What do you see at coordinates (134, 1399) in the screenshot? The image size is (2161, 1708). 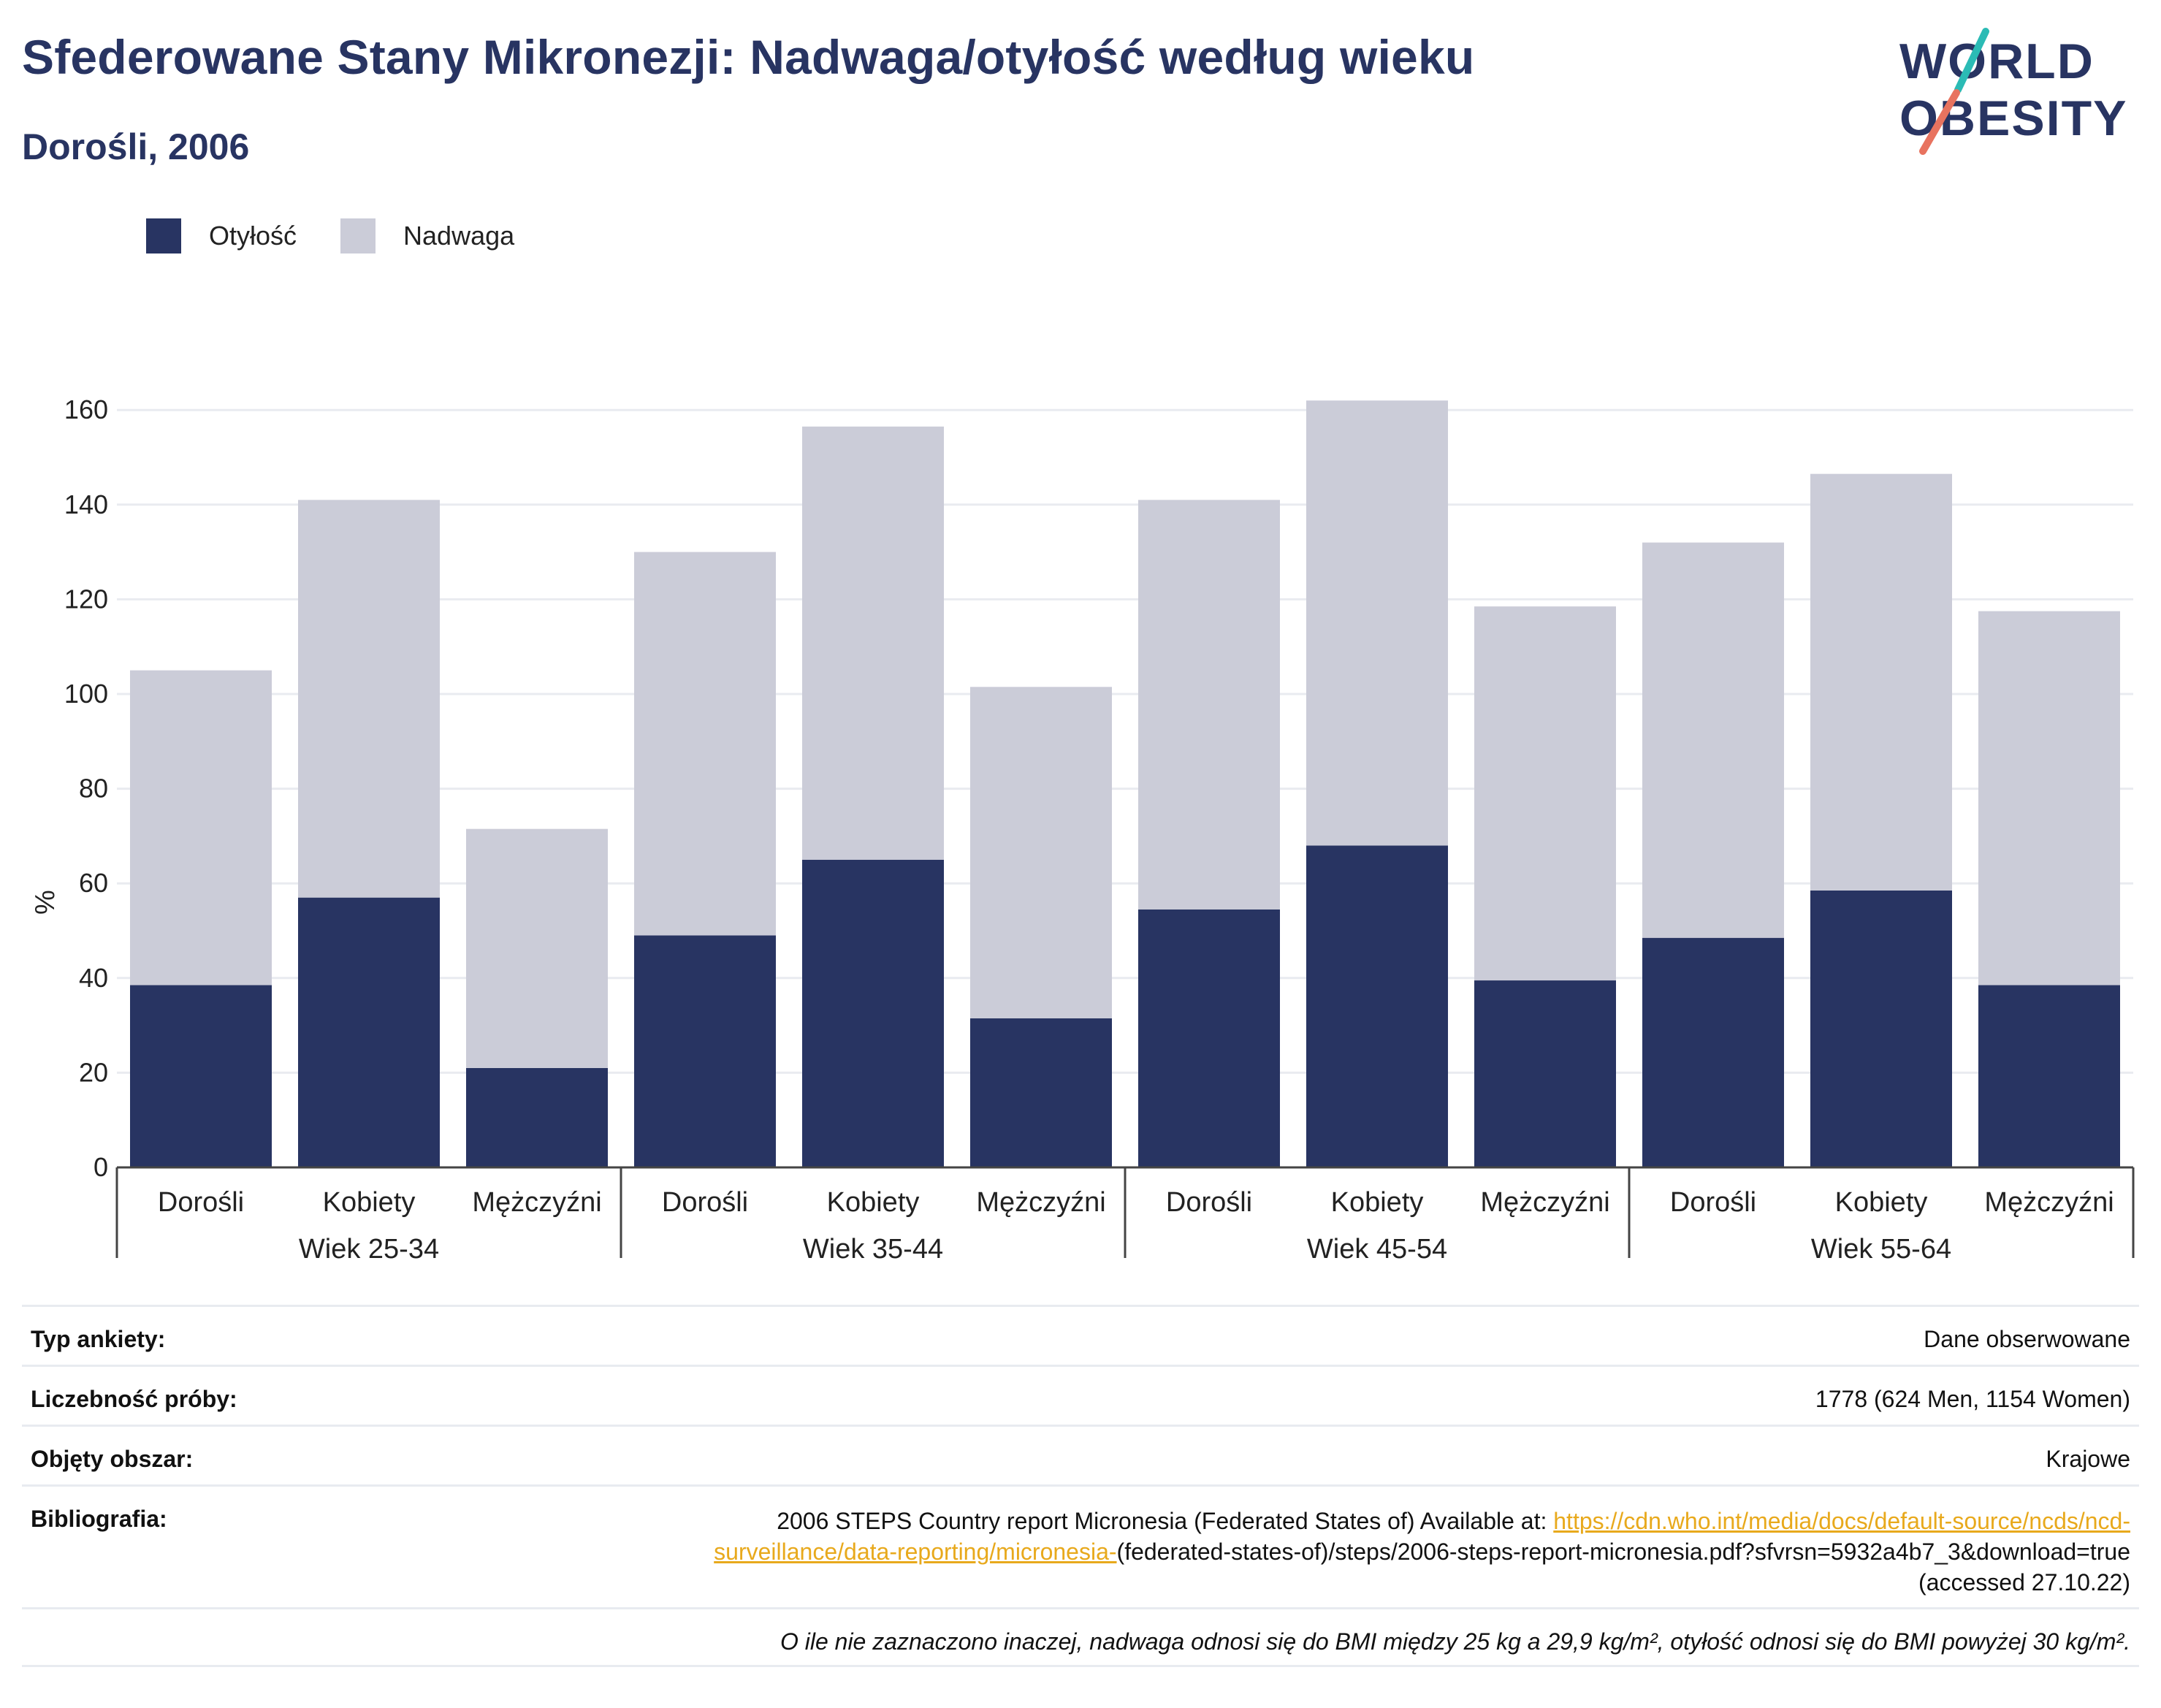 I see `sample-size-label: Liczebność próby:` at bounding box center [134, 1399].